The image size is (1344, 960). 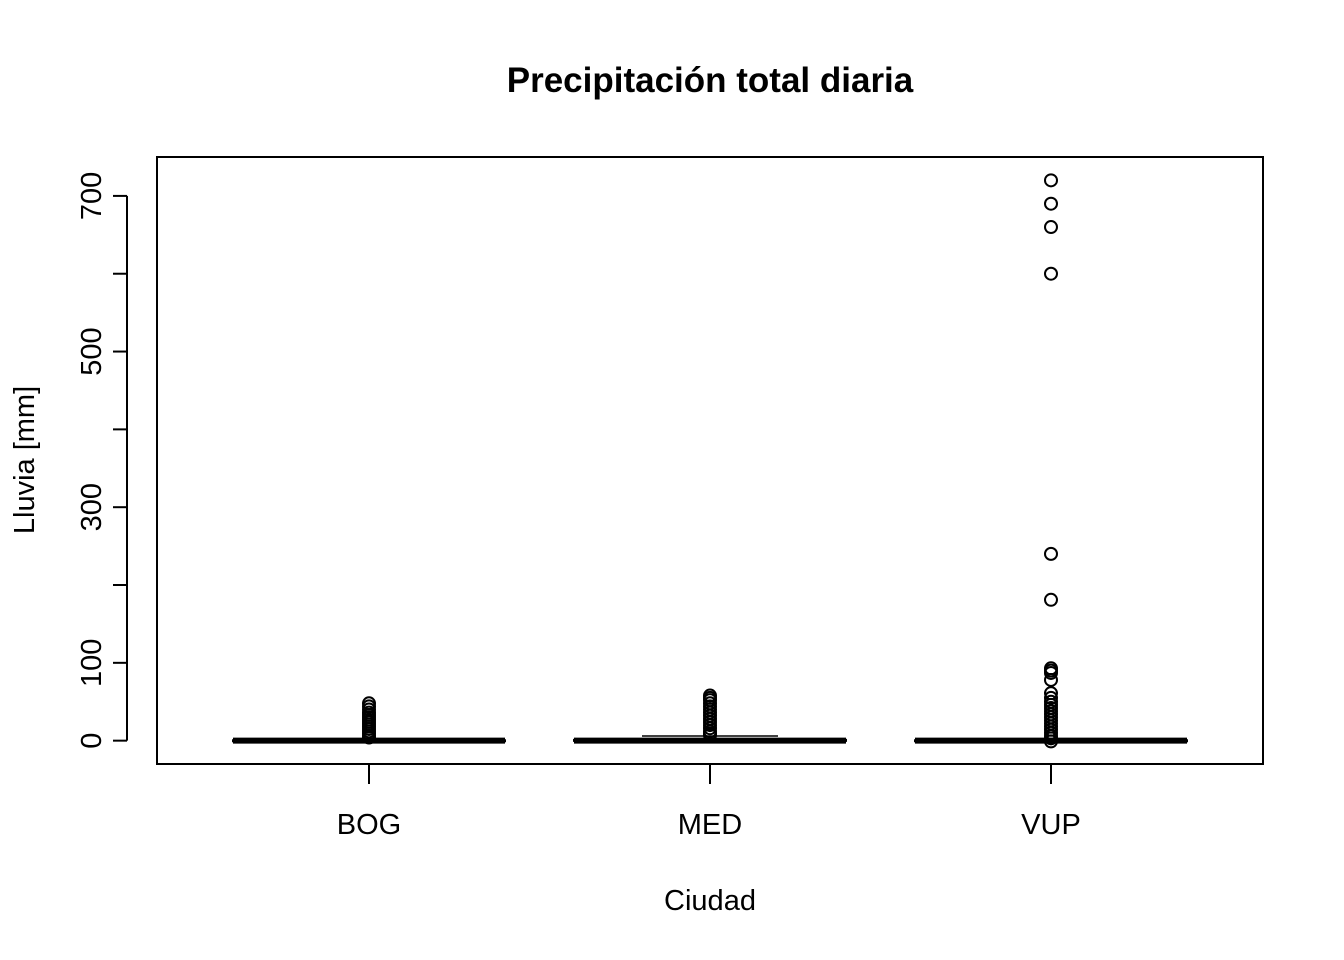 I want to click on box-vup, so click(x=1051, y=461).